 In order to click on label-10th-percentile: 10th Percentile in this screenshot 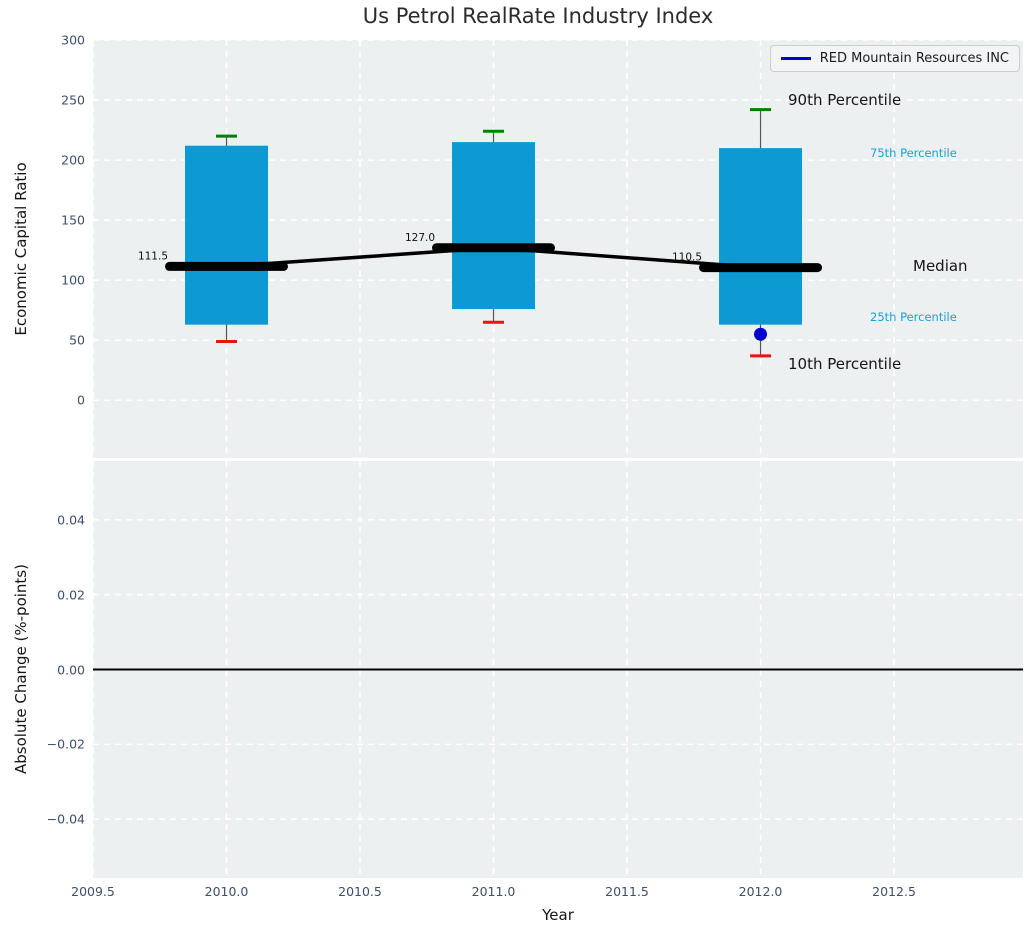, I will do `click(845, 364)`.